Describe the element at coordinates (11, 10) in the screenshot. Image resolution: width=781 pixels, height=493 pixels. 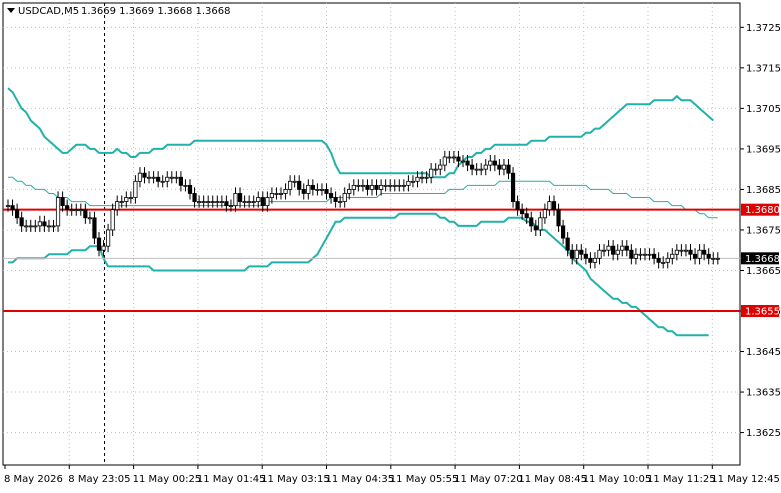
I see `chevron-down-icon` at that location.